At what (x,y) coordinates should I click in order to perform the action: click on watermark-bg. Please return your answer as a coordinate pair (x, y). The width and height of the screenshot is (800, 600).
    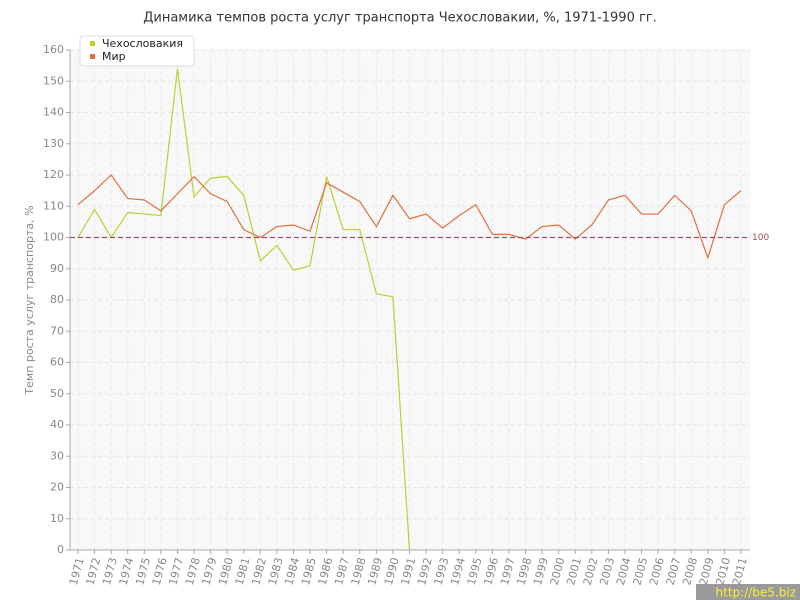
    Looking at the image, I should click on (748, 592).